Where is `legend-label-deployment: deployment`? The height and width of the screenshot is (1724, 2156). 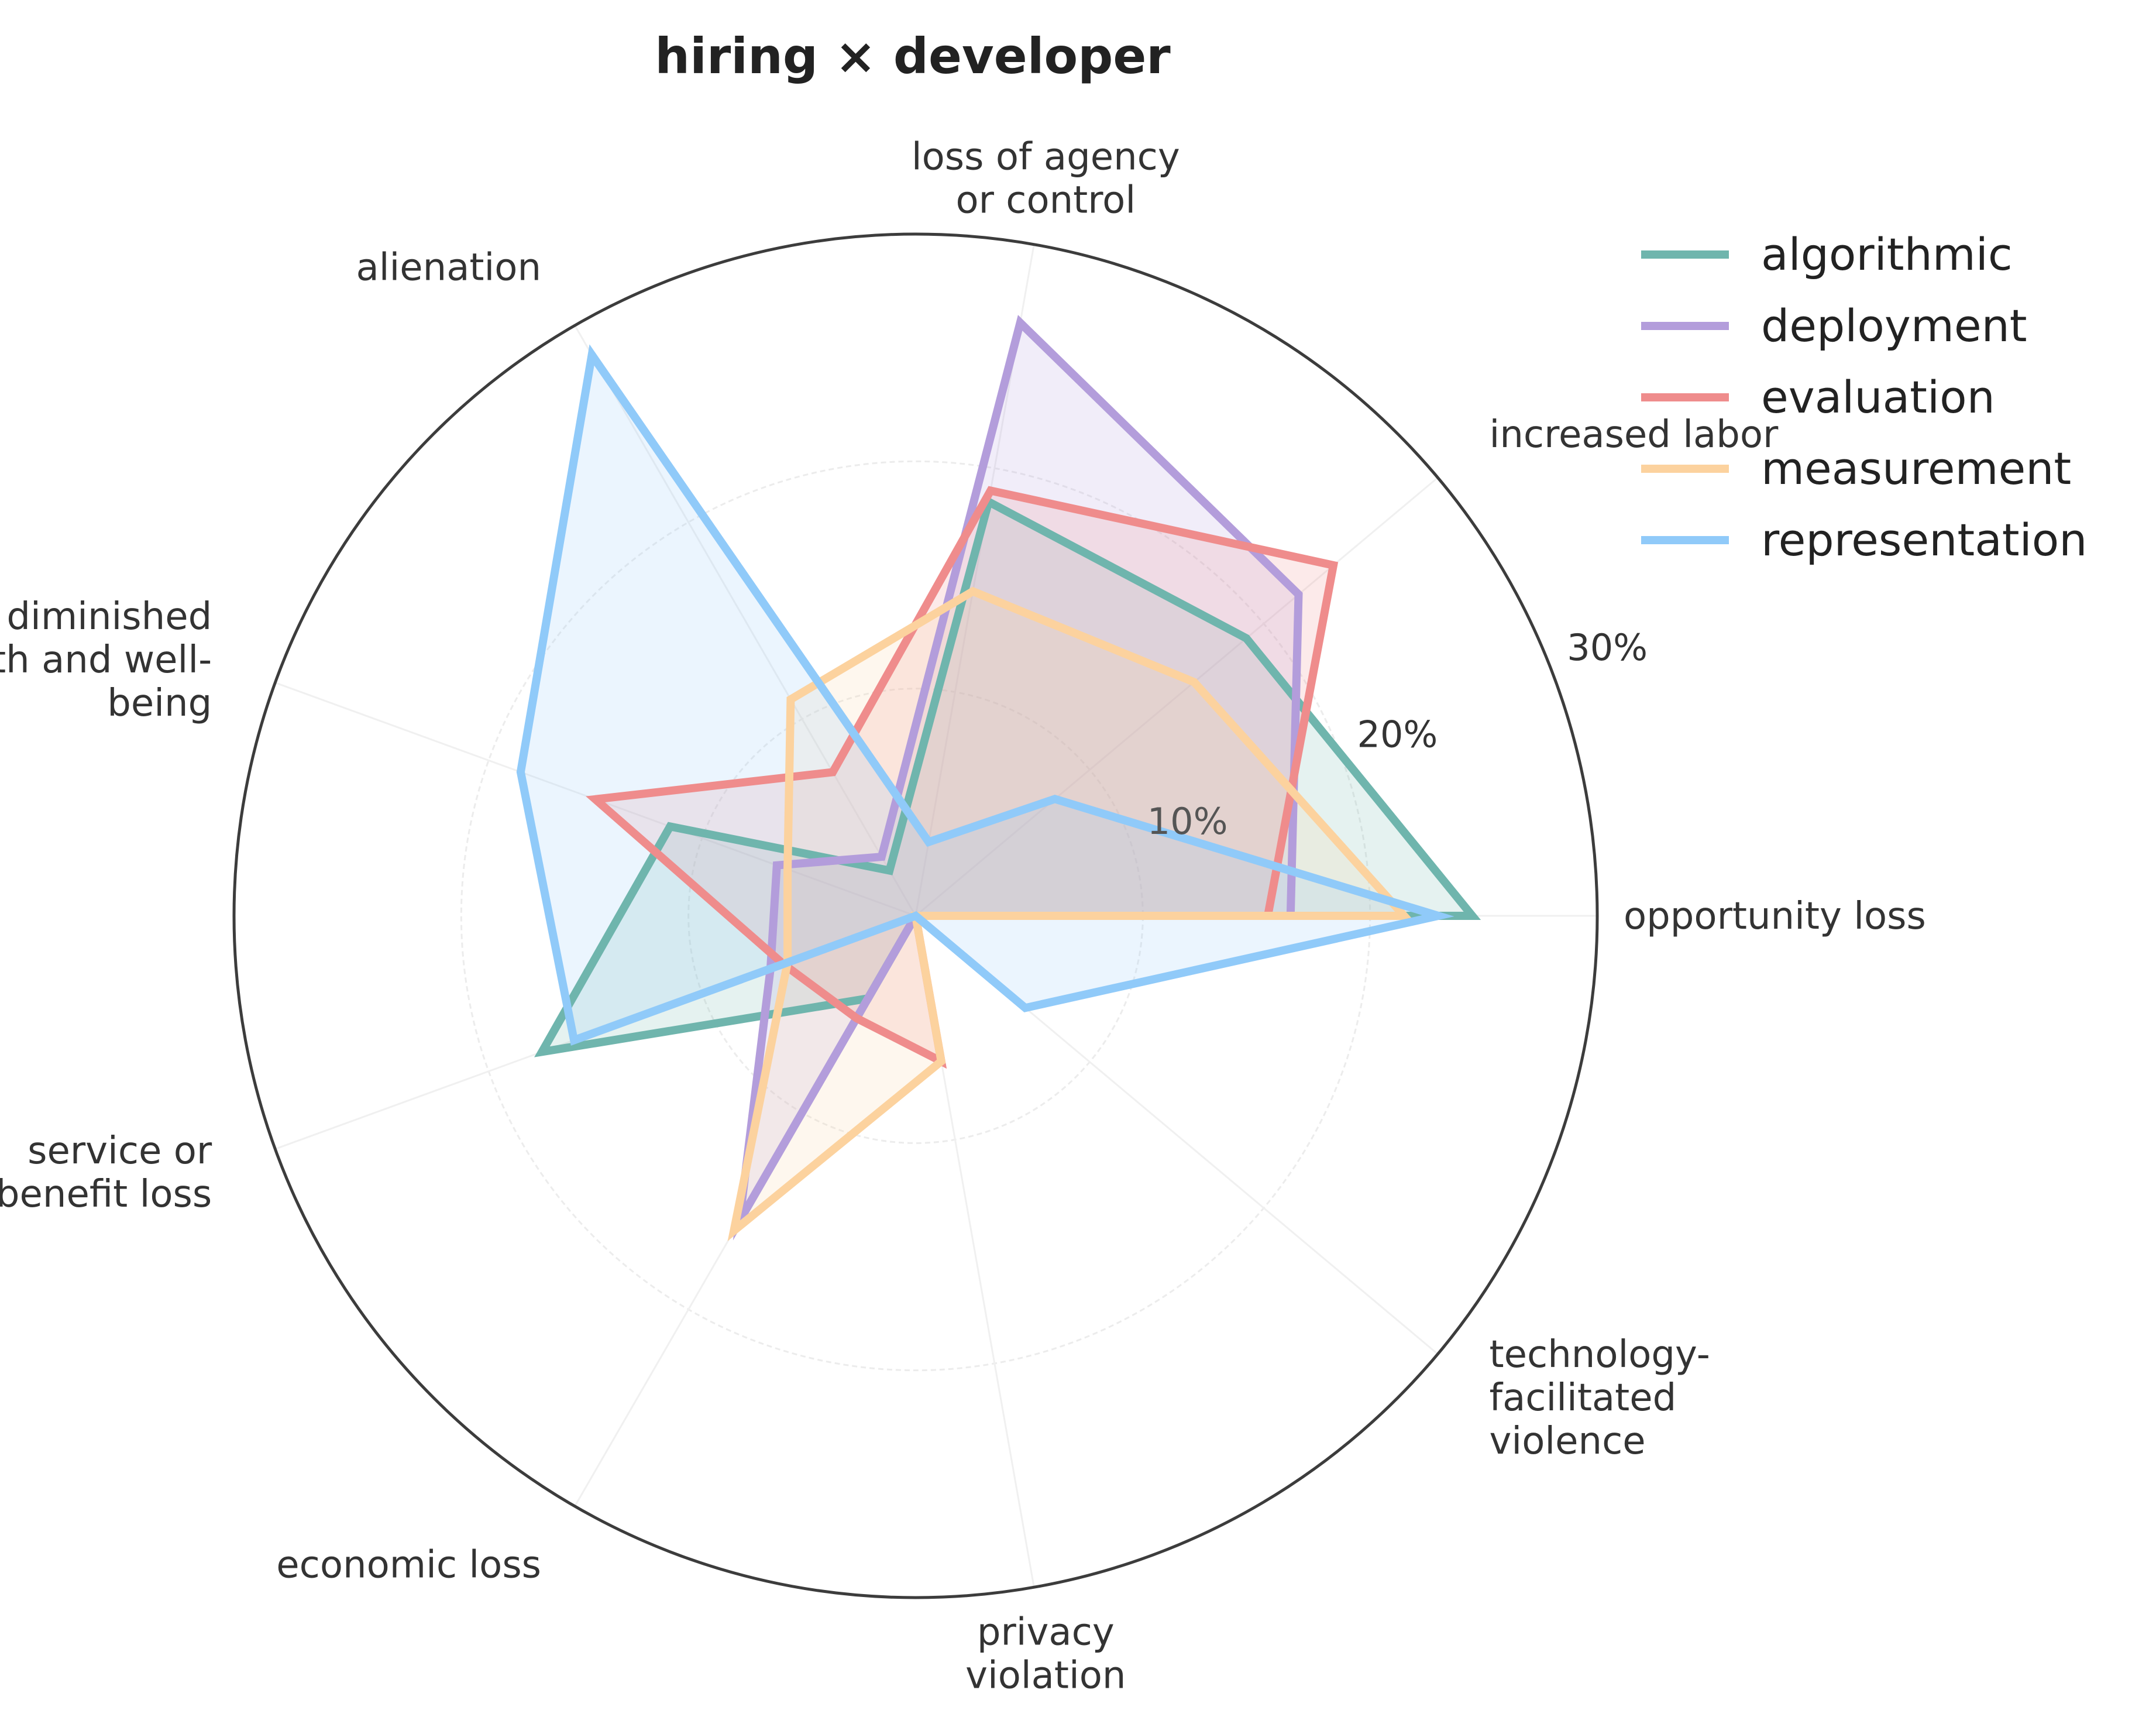 legend-label-deployment: deployment is located at coordinates (1894, 326).